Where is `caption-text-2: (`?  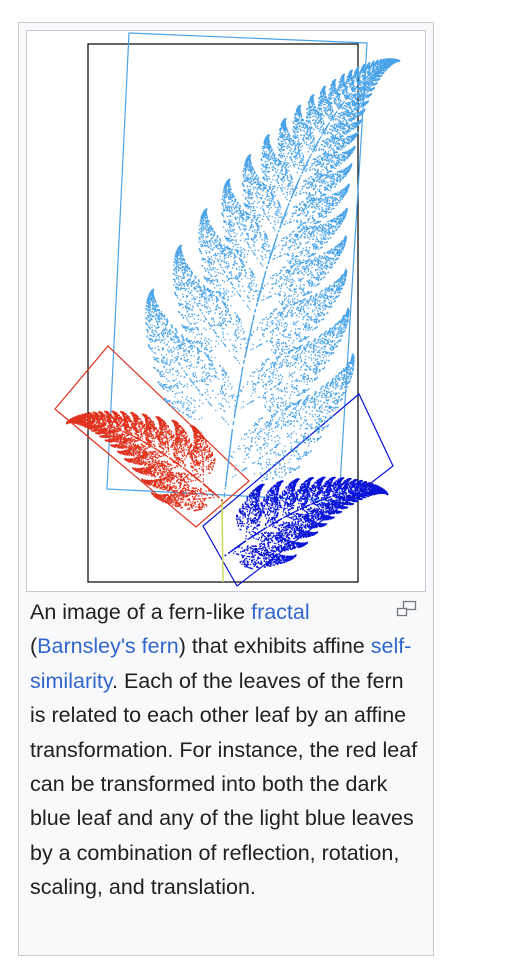
caption-text-2: ( is located at coordinates (34, 646).